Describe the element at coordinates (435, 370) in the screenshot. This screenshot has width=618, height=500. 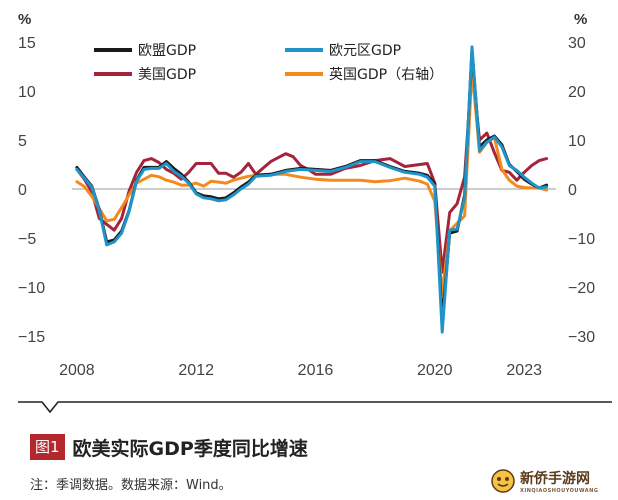
I see `x-tick-label: 2020` at that location.